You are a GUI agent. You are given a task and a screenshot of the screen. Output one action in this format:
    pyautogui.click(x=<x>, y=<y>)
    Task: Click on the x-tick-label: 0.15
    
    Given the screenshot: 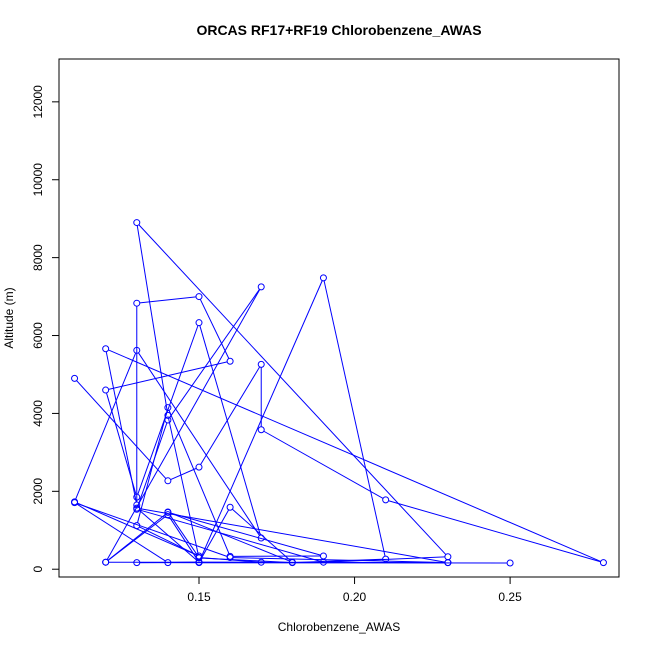 What is the action you would take?
    pyautogui.click(x=199, y=597)
    